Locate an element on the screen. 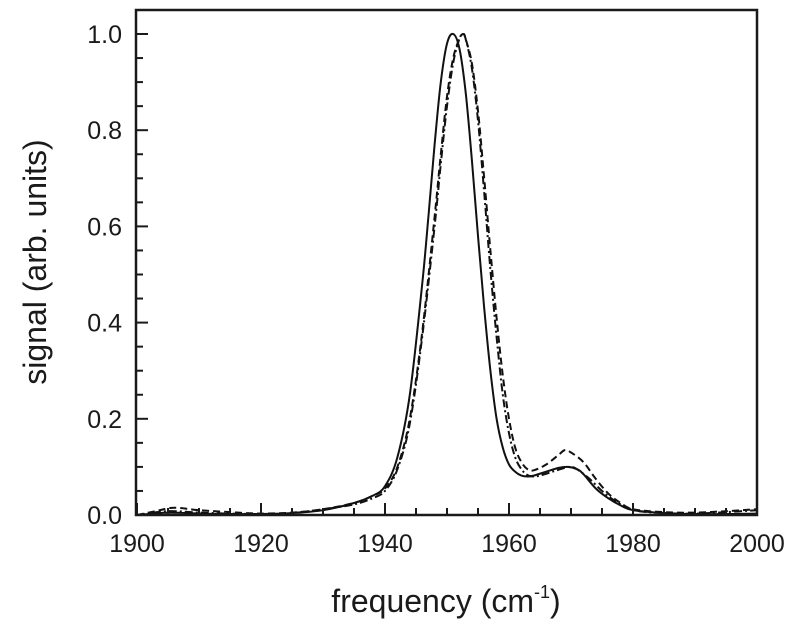 The image size is (800, 636). y-axis-title: signal (arb. units) is located at coordinates (35, 261).